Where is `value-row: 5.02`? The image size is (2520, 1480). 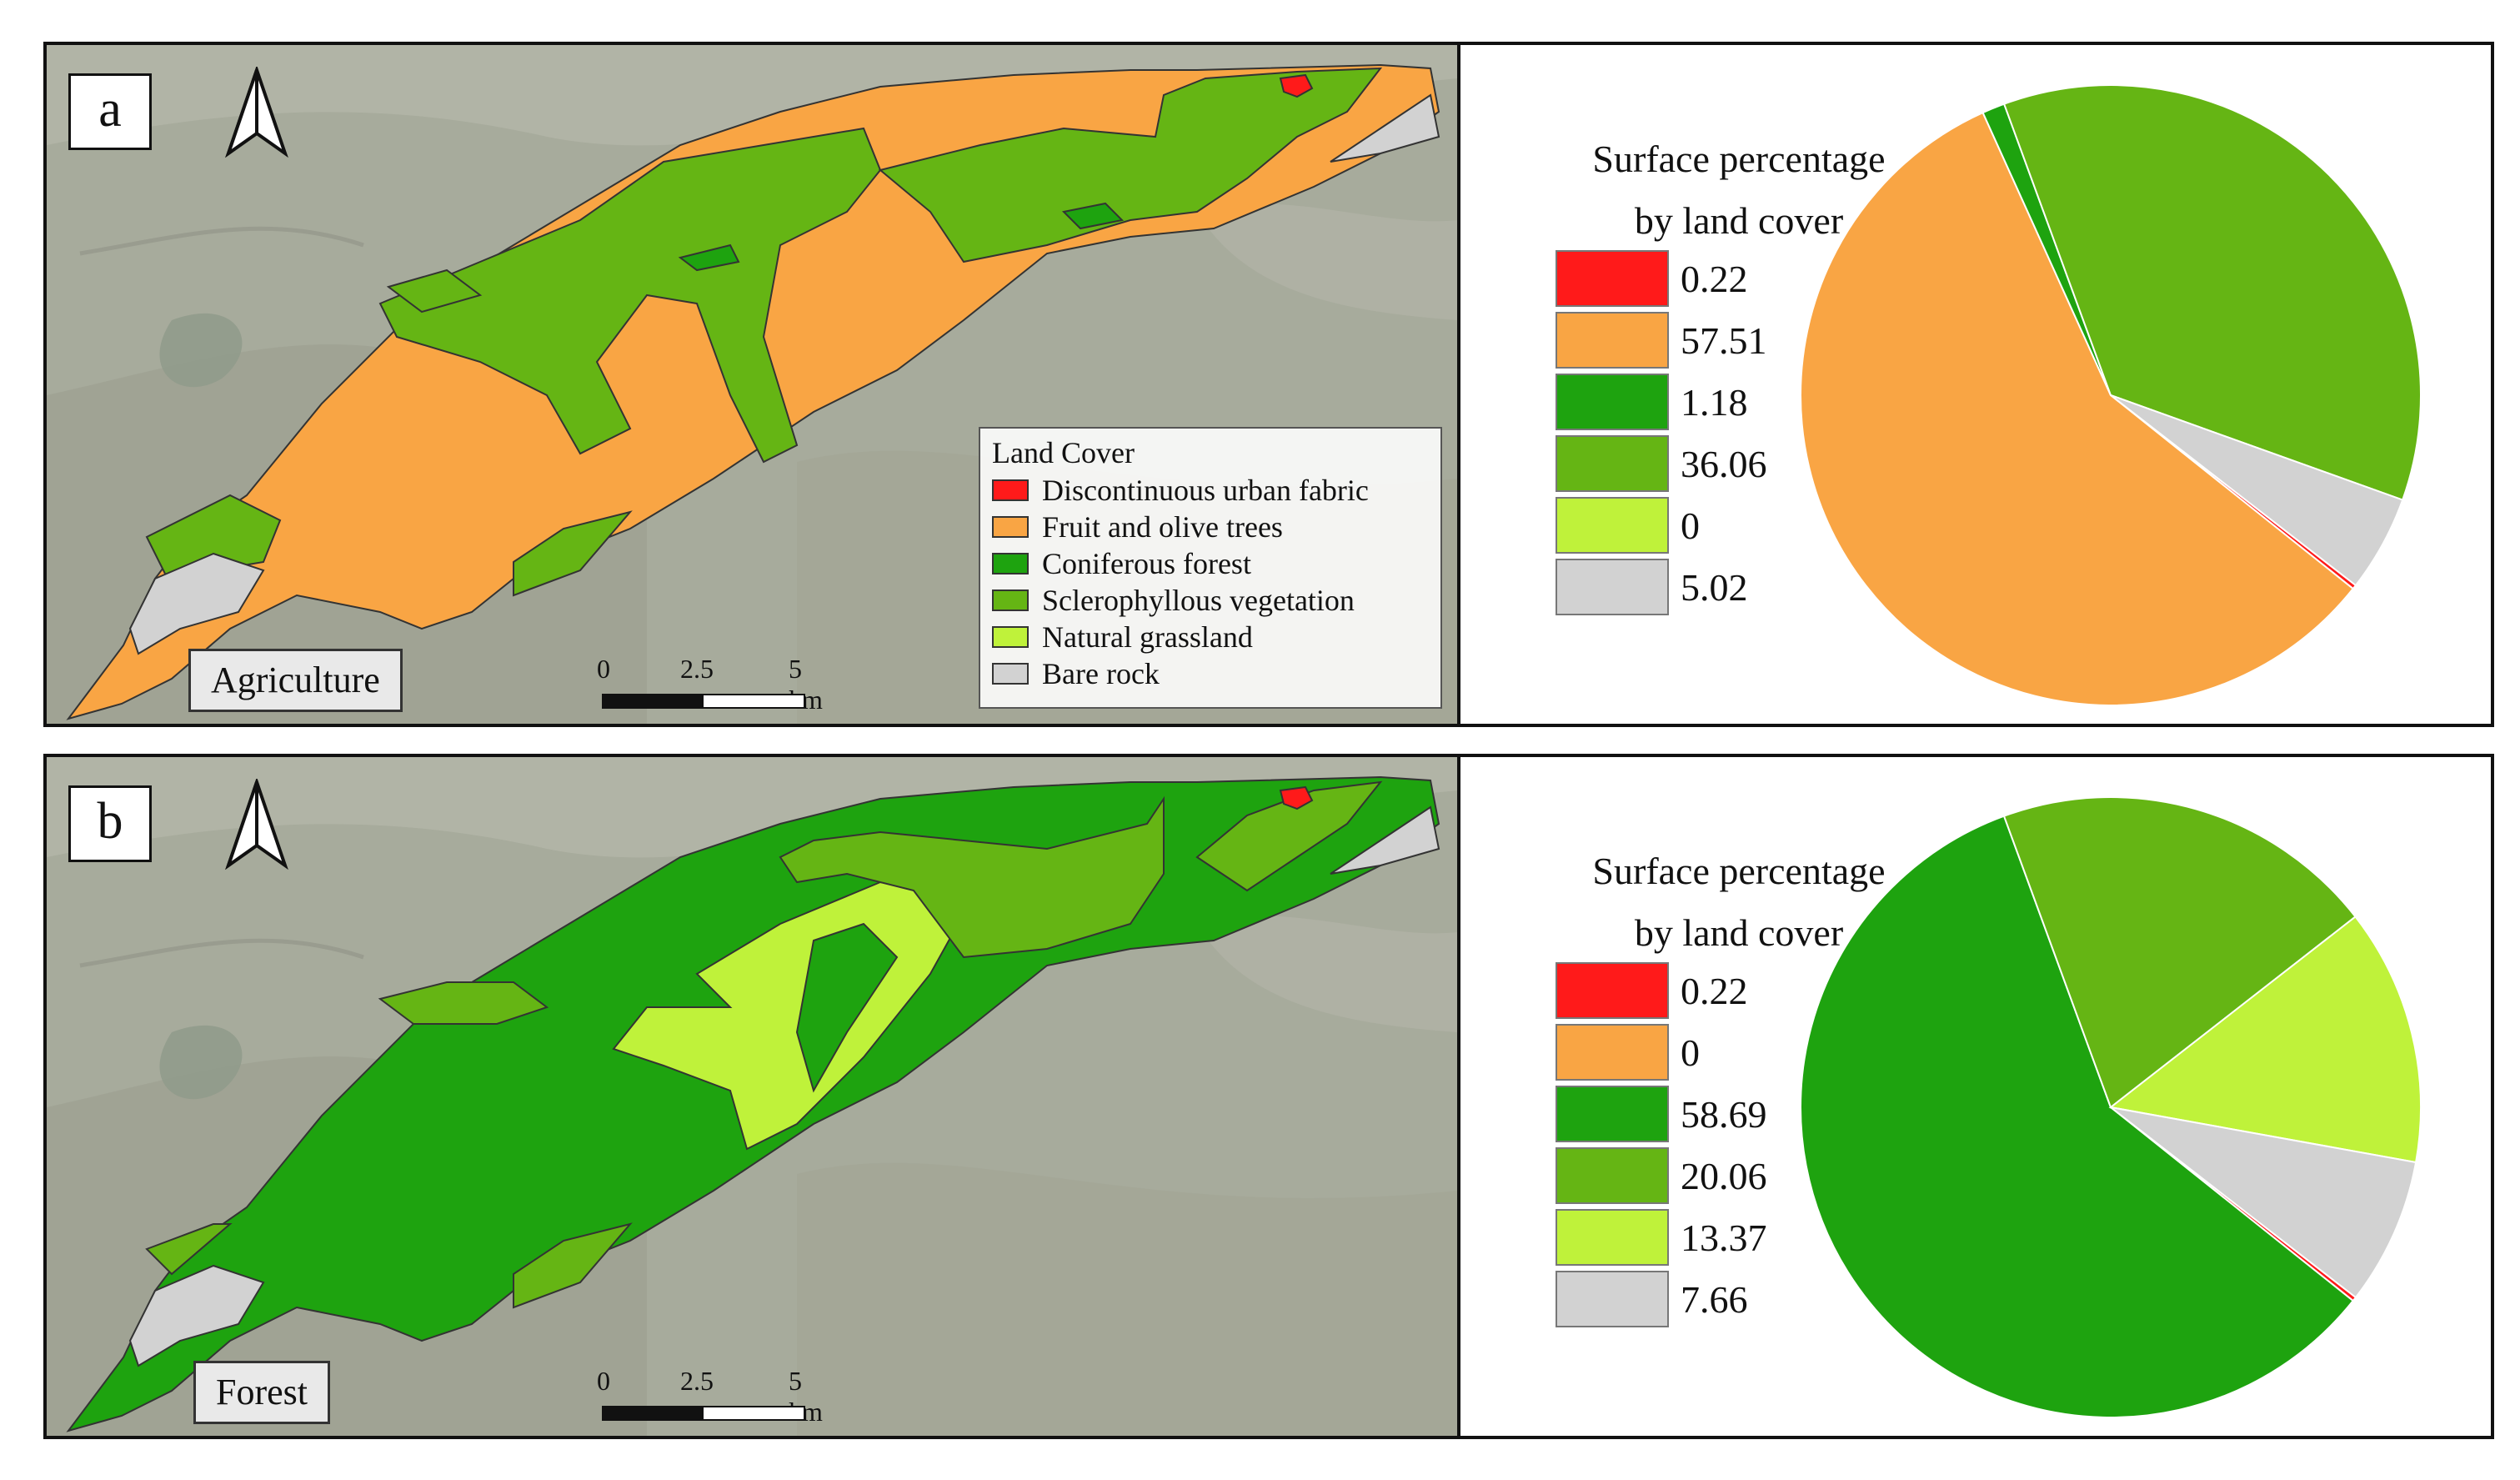 value-row: 5.02 is located at coordinates (1652, 587).